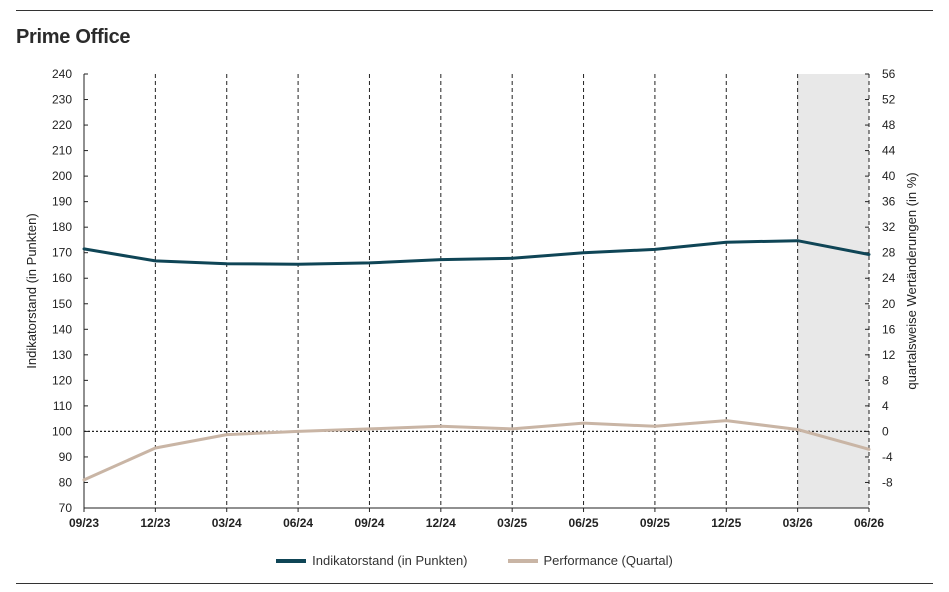  I want to click on x-tick-label-12/24: 12/24, so click(441, 523).